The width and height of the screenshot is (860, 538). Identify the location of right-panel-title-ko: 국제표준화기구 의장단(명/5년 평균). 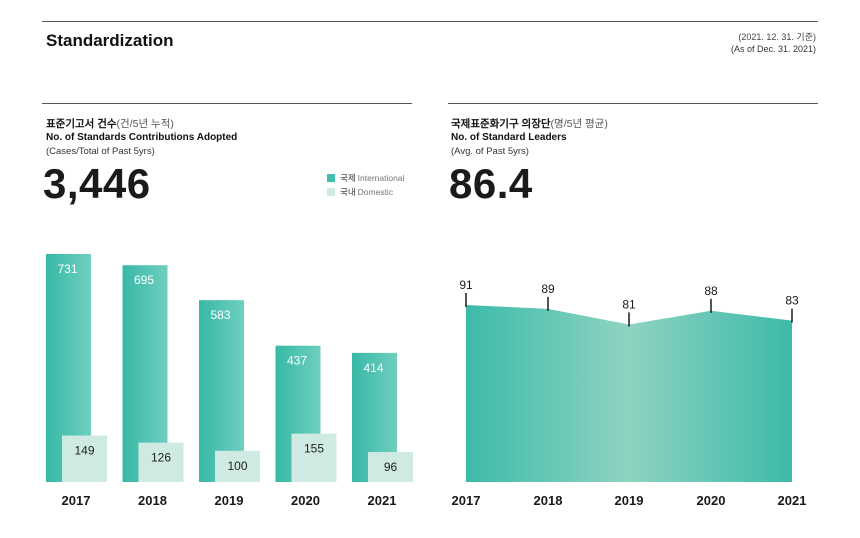
(529, 123).